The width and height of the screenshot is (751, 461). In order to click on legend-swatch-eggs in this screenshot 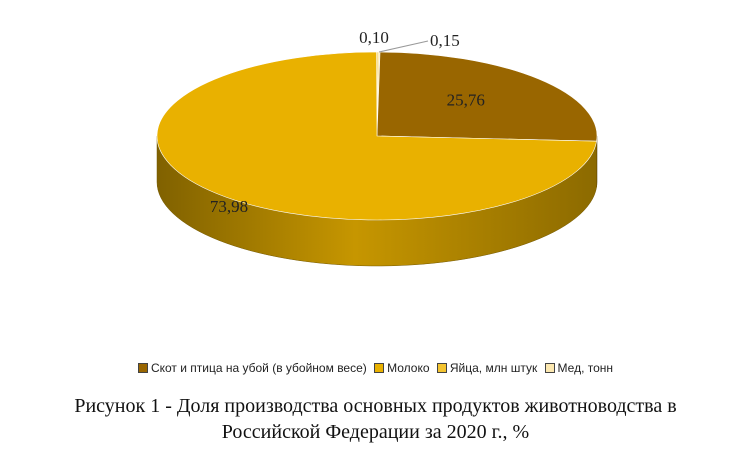, I will do `click(441, 368)`.